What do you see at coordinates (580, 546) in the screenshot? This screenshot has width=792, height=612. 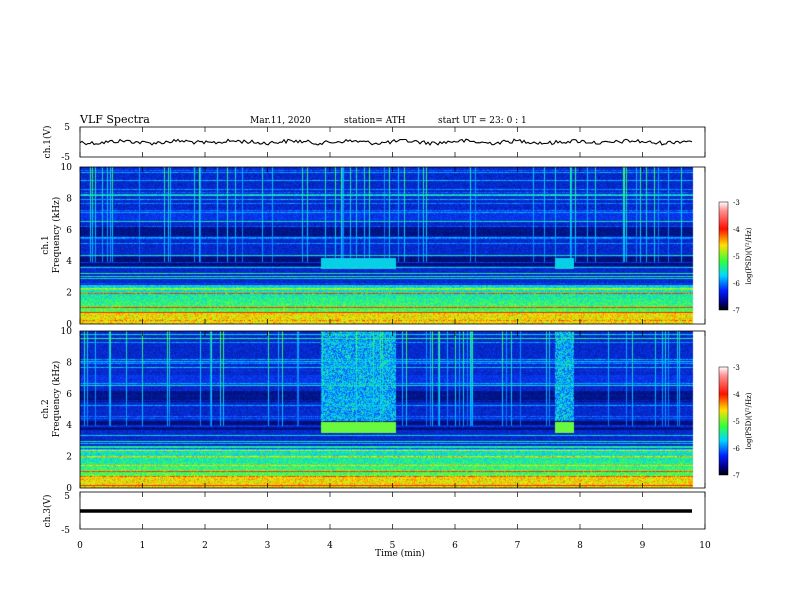 I see `time-tick-label: 8` at bounding box center [580, 546].